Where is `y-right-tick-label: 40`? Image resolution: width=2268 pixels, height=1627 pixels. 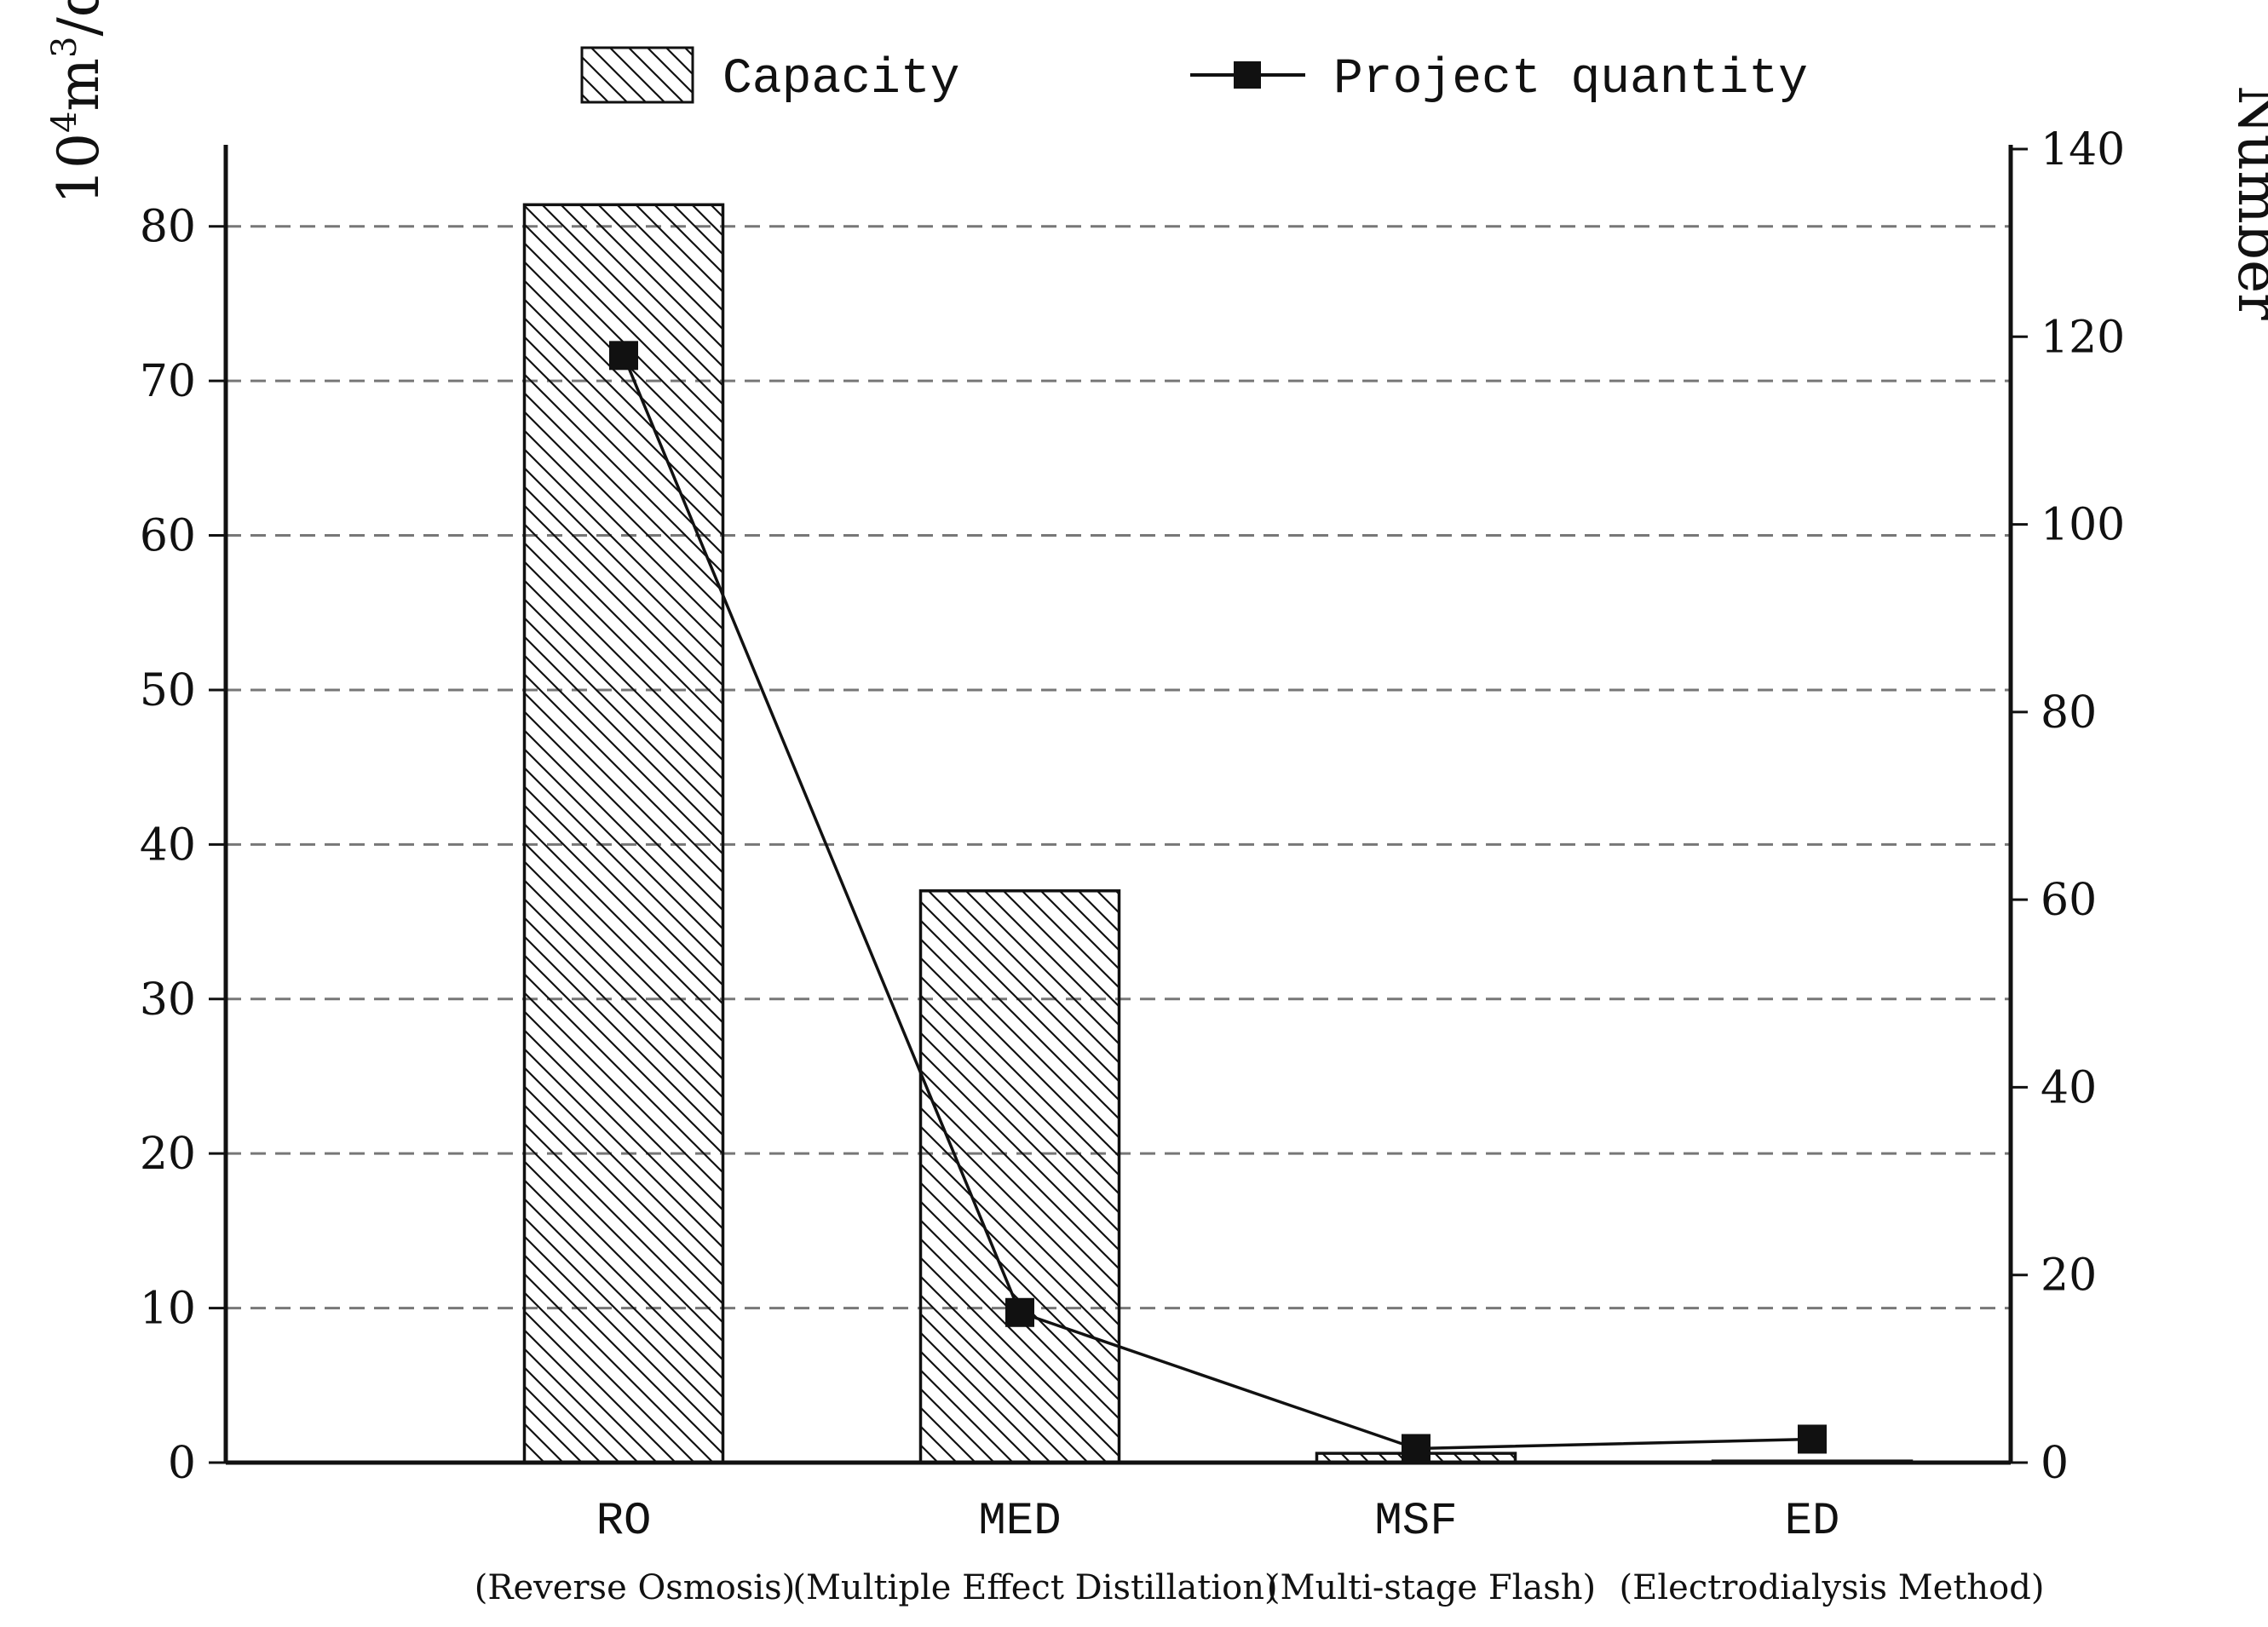 y-right-tick-label: 40 is located at coordinates (2069, 1087).